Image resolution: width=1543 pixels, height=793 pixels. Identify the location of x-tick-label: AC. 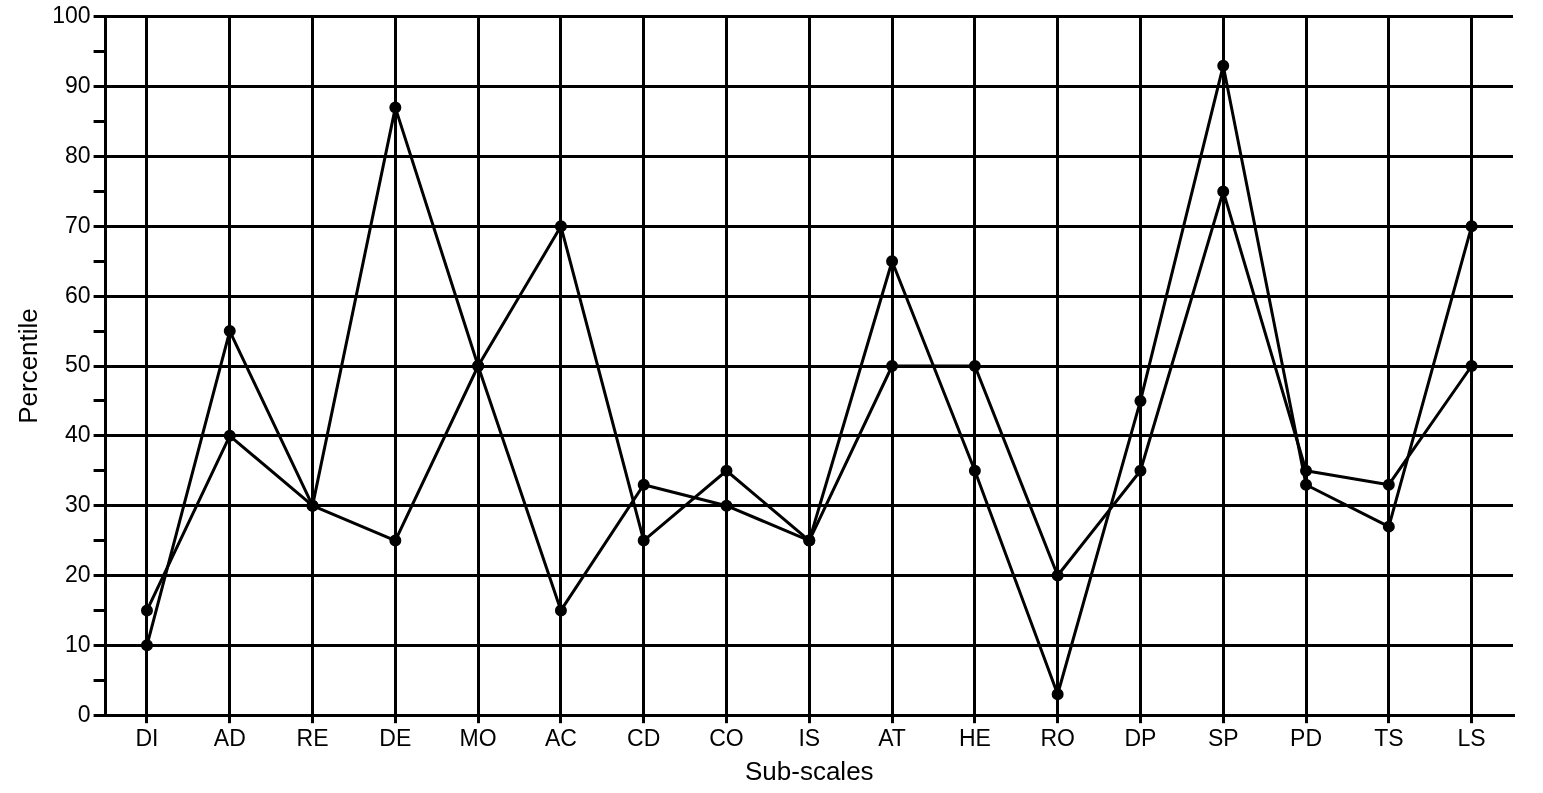
(560, 738).